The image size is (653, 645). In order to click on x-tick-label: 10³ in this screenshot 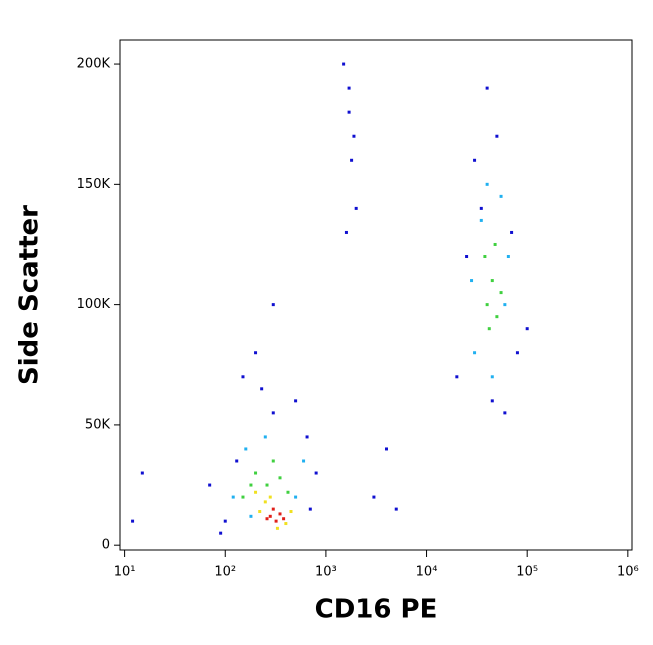, I will do `click(326, 572)`.